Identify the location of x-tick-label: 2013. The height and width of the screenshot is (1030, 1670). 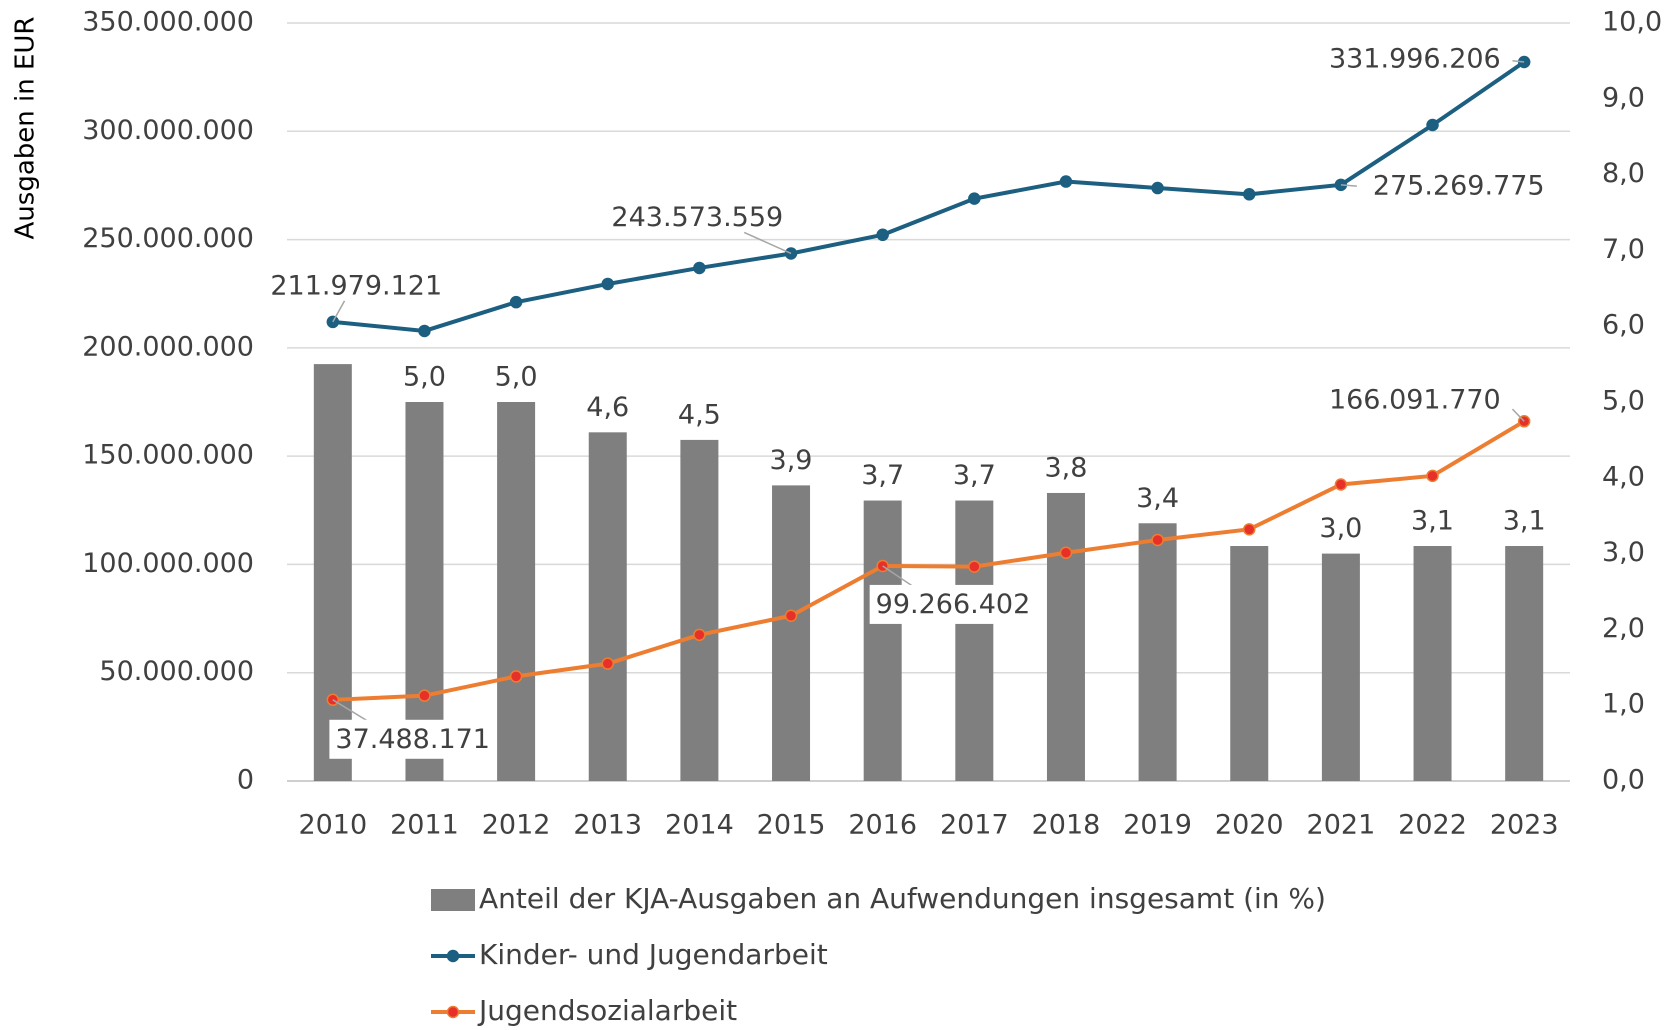
(607, 825).